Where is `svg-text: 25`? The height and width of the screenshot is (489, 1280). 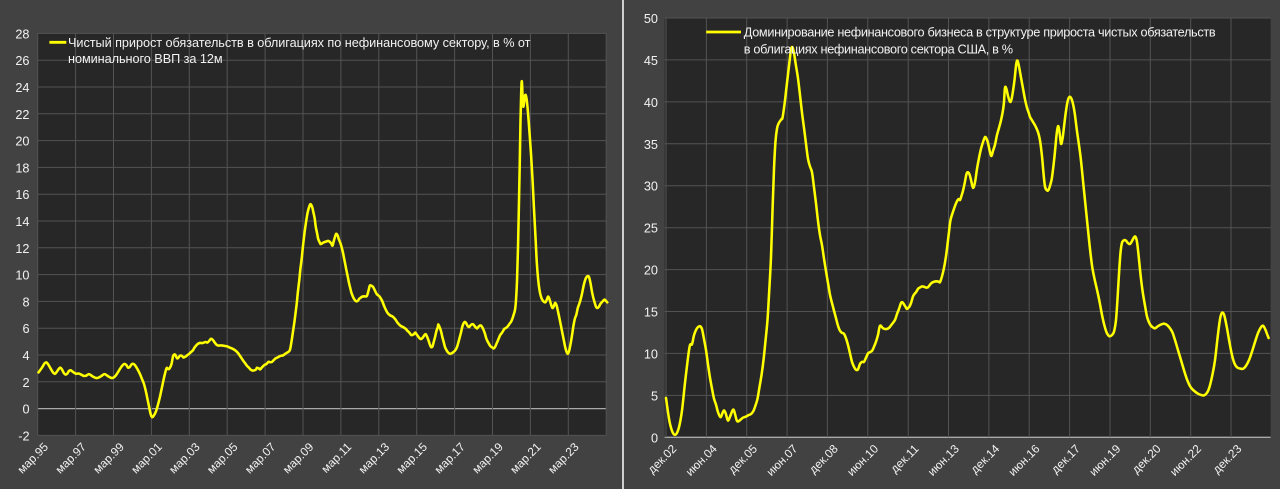 svg-text: 25 is located at coordinates (651, 229).